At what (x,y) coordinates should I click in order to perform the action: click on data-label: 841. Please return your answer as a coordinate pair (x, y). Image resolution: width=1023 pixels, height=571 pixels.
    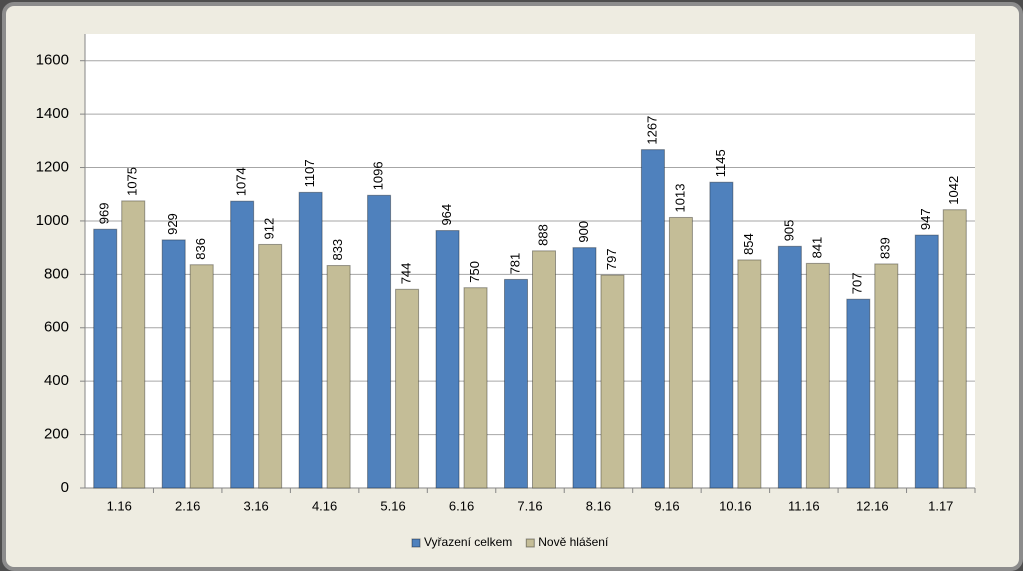
    Looking at the image, I should click on (816, 248).